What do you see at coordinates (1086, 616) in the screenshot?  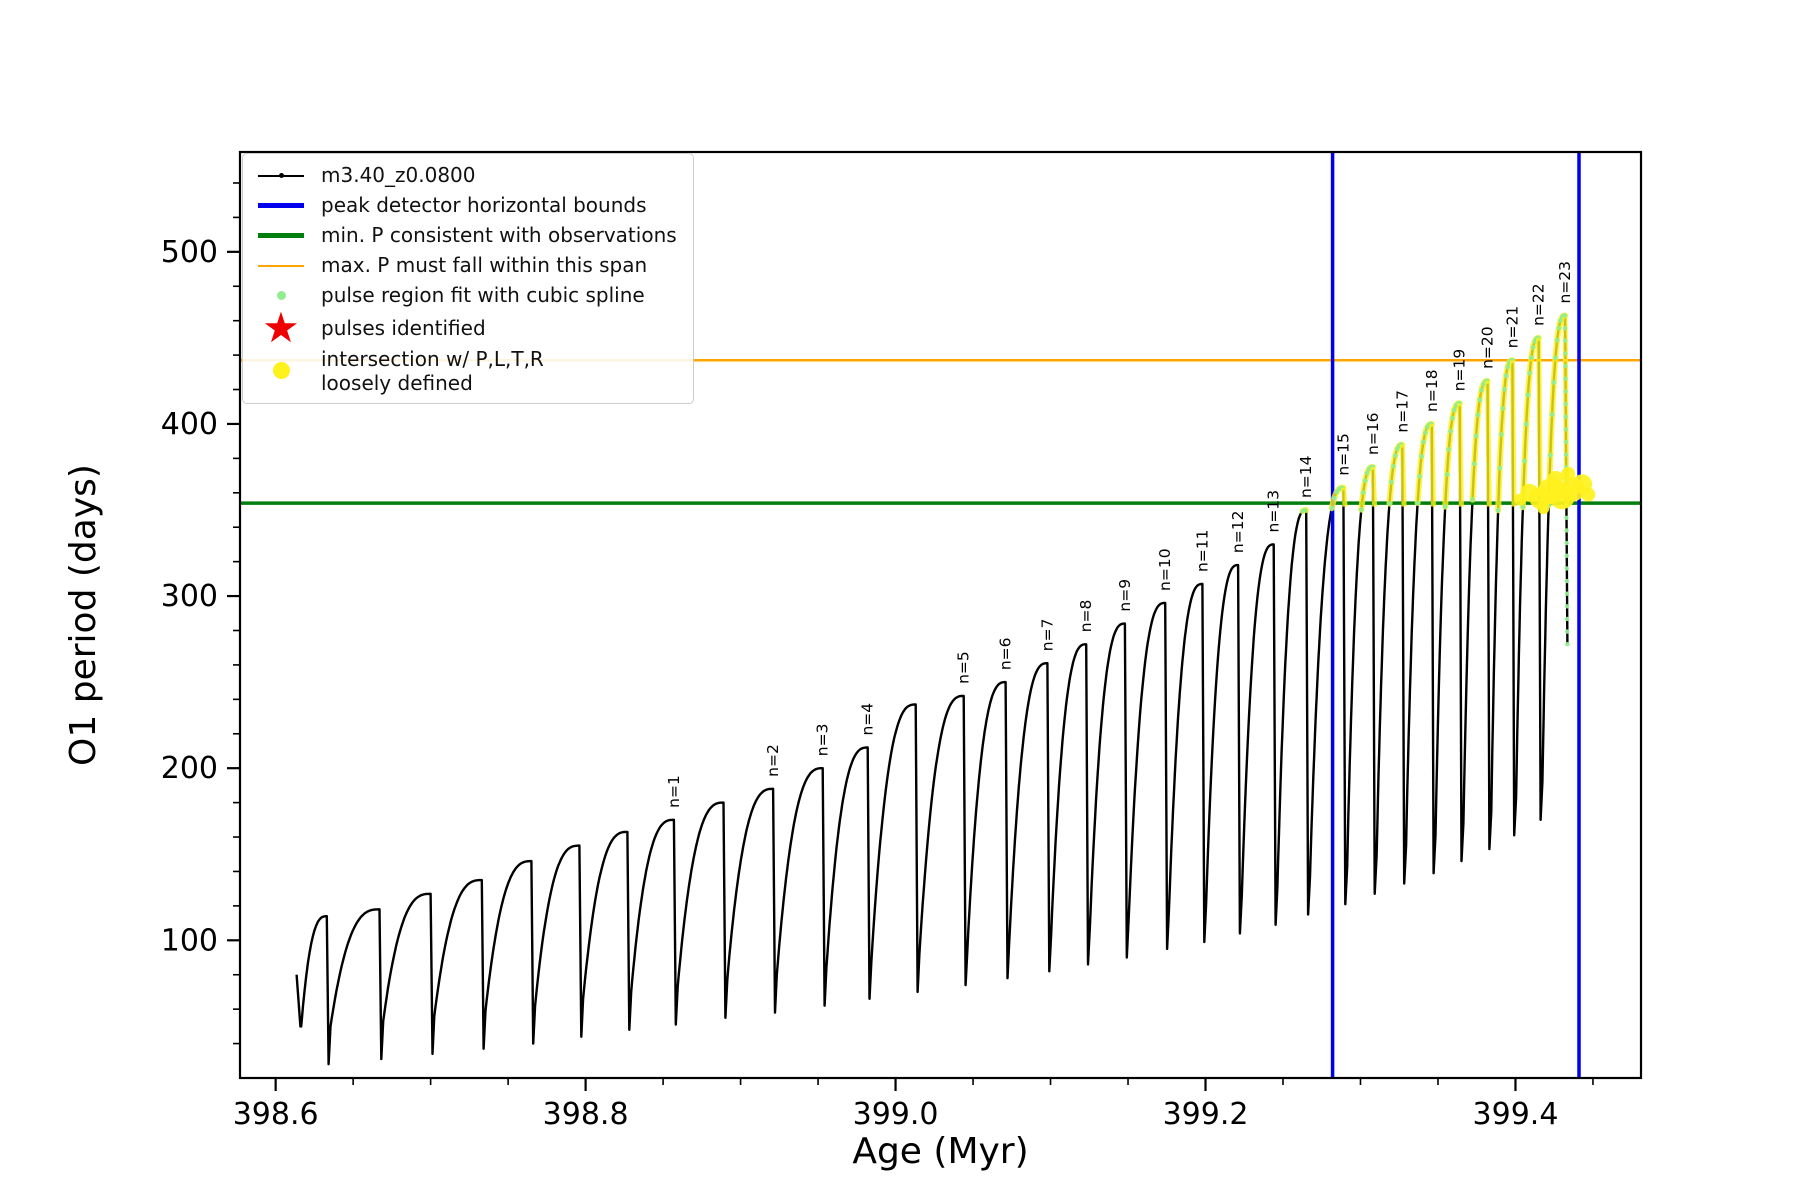 I see `pulse-label: n=8` at bounding box center [1086, 616].